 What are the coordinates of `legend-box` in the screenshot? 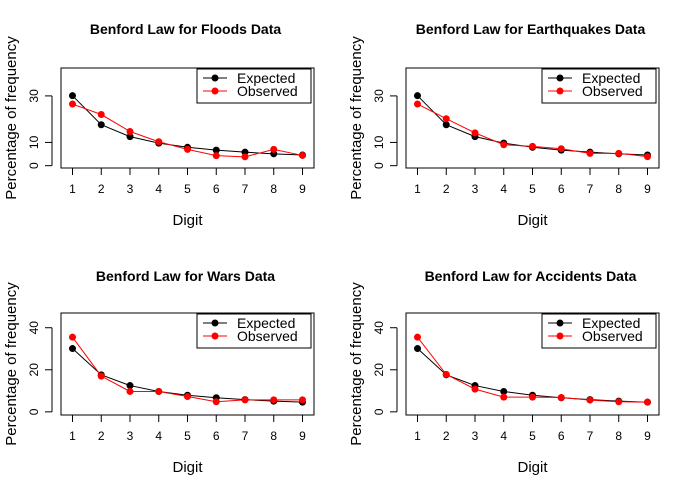 It's located at (254, 331).